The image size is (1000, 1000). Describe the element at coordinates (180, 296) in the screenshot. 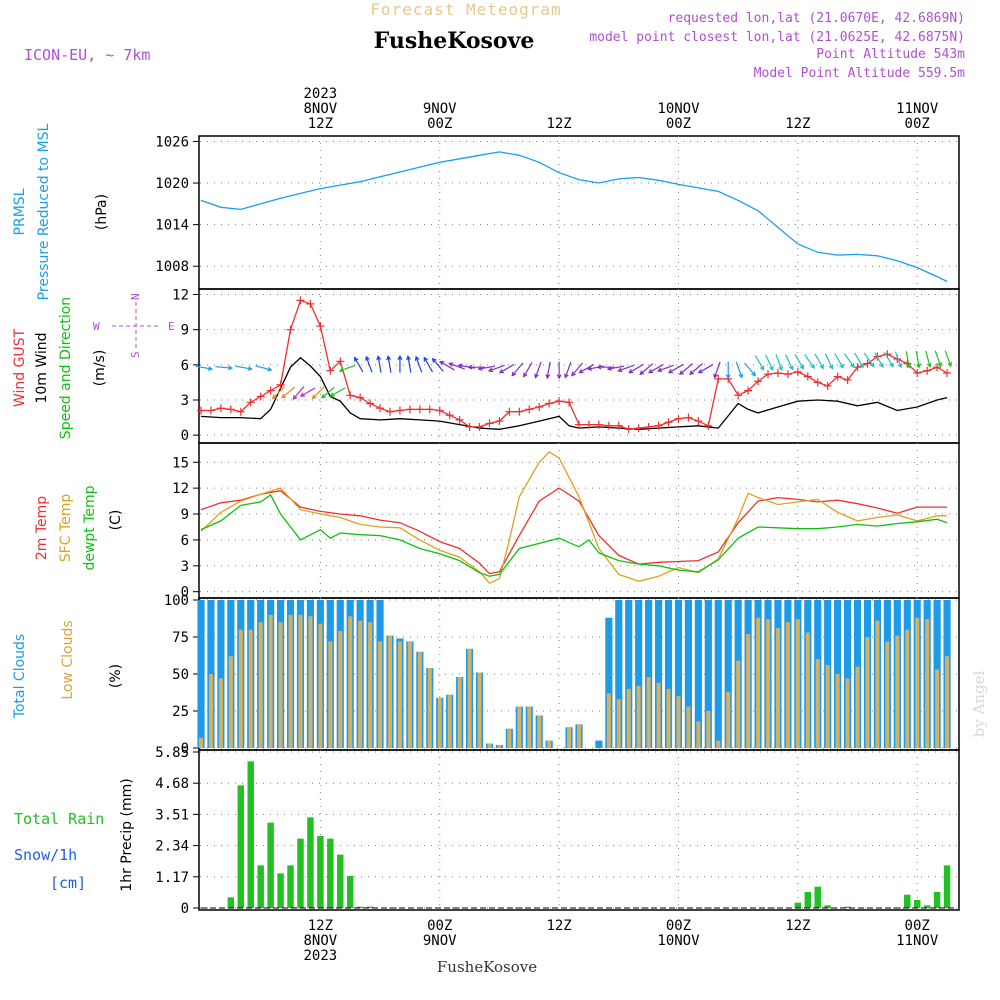

I see `y-tick-label: 12` at that location.